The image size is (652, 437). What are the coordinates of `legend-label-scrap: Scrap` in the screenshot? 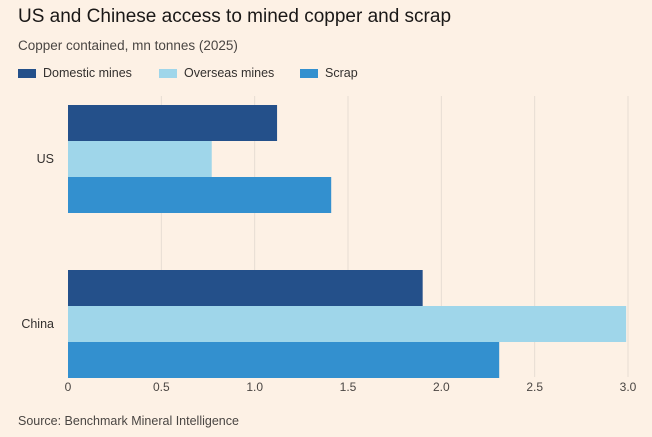 It's located at (341, 73).